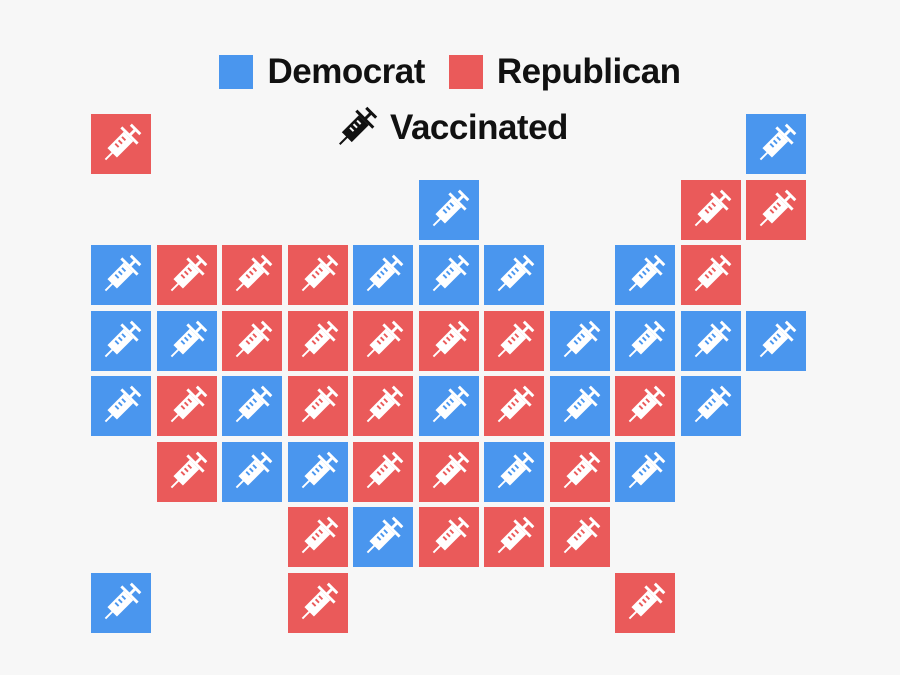 The width and height of the screenshot is (900, 675). I want to click on legend-democrat: Democrat, so click(322, 72).